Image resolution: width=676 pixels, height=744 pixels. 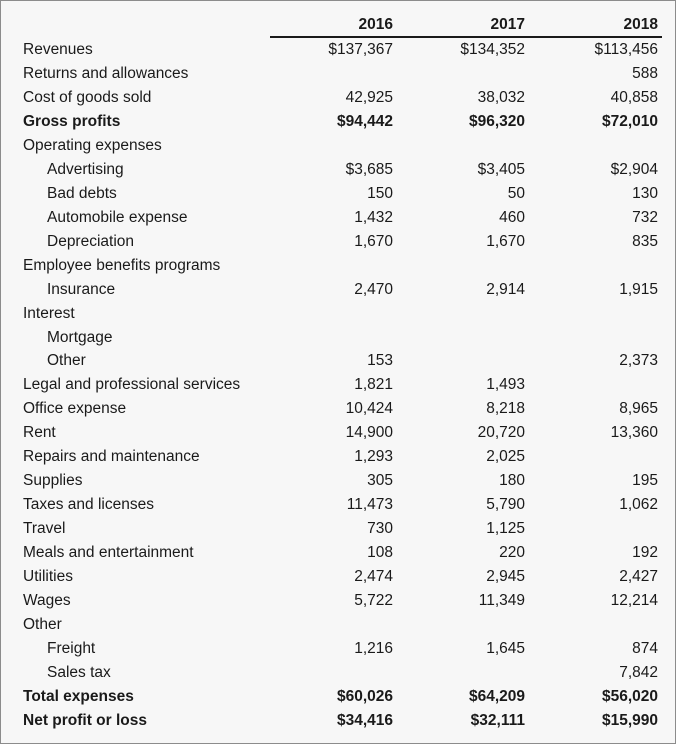 I want to click on row-value: 10,424, so click(x=369, y=409).